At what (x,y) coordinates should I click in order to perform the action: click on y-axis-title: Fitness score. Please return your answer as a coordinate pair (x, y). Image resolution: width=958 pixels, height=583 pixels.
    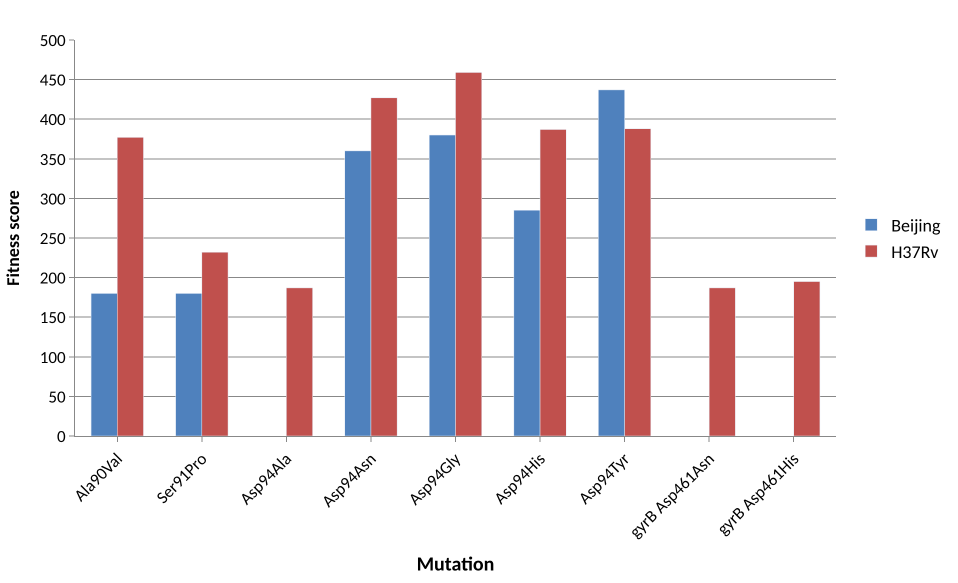
    Looking at the image, I should click on (13, 238).